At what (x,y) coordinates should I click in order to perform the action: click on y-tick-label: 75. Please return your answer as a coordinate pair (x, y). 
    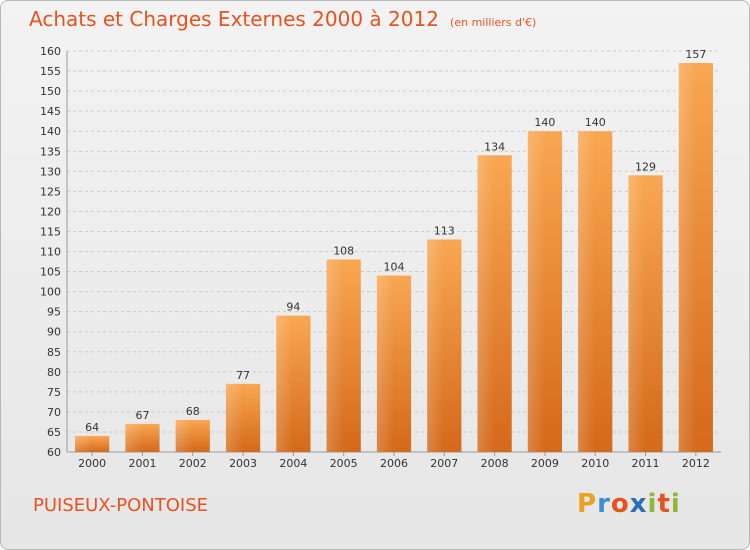
    Looking at the image, I should click on (54, 392).